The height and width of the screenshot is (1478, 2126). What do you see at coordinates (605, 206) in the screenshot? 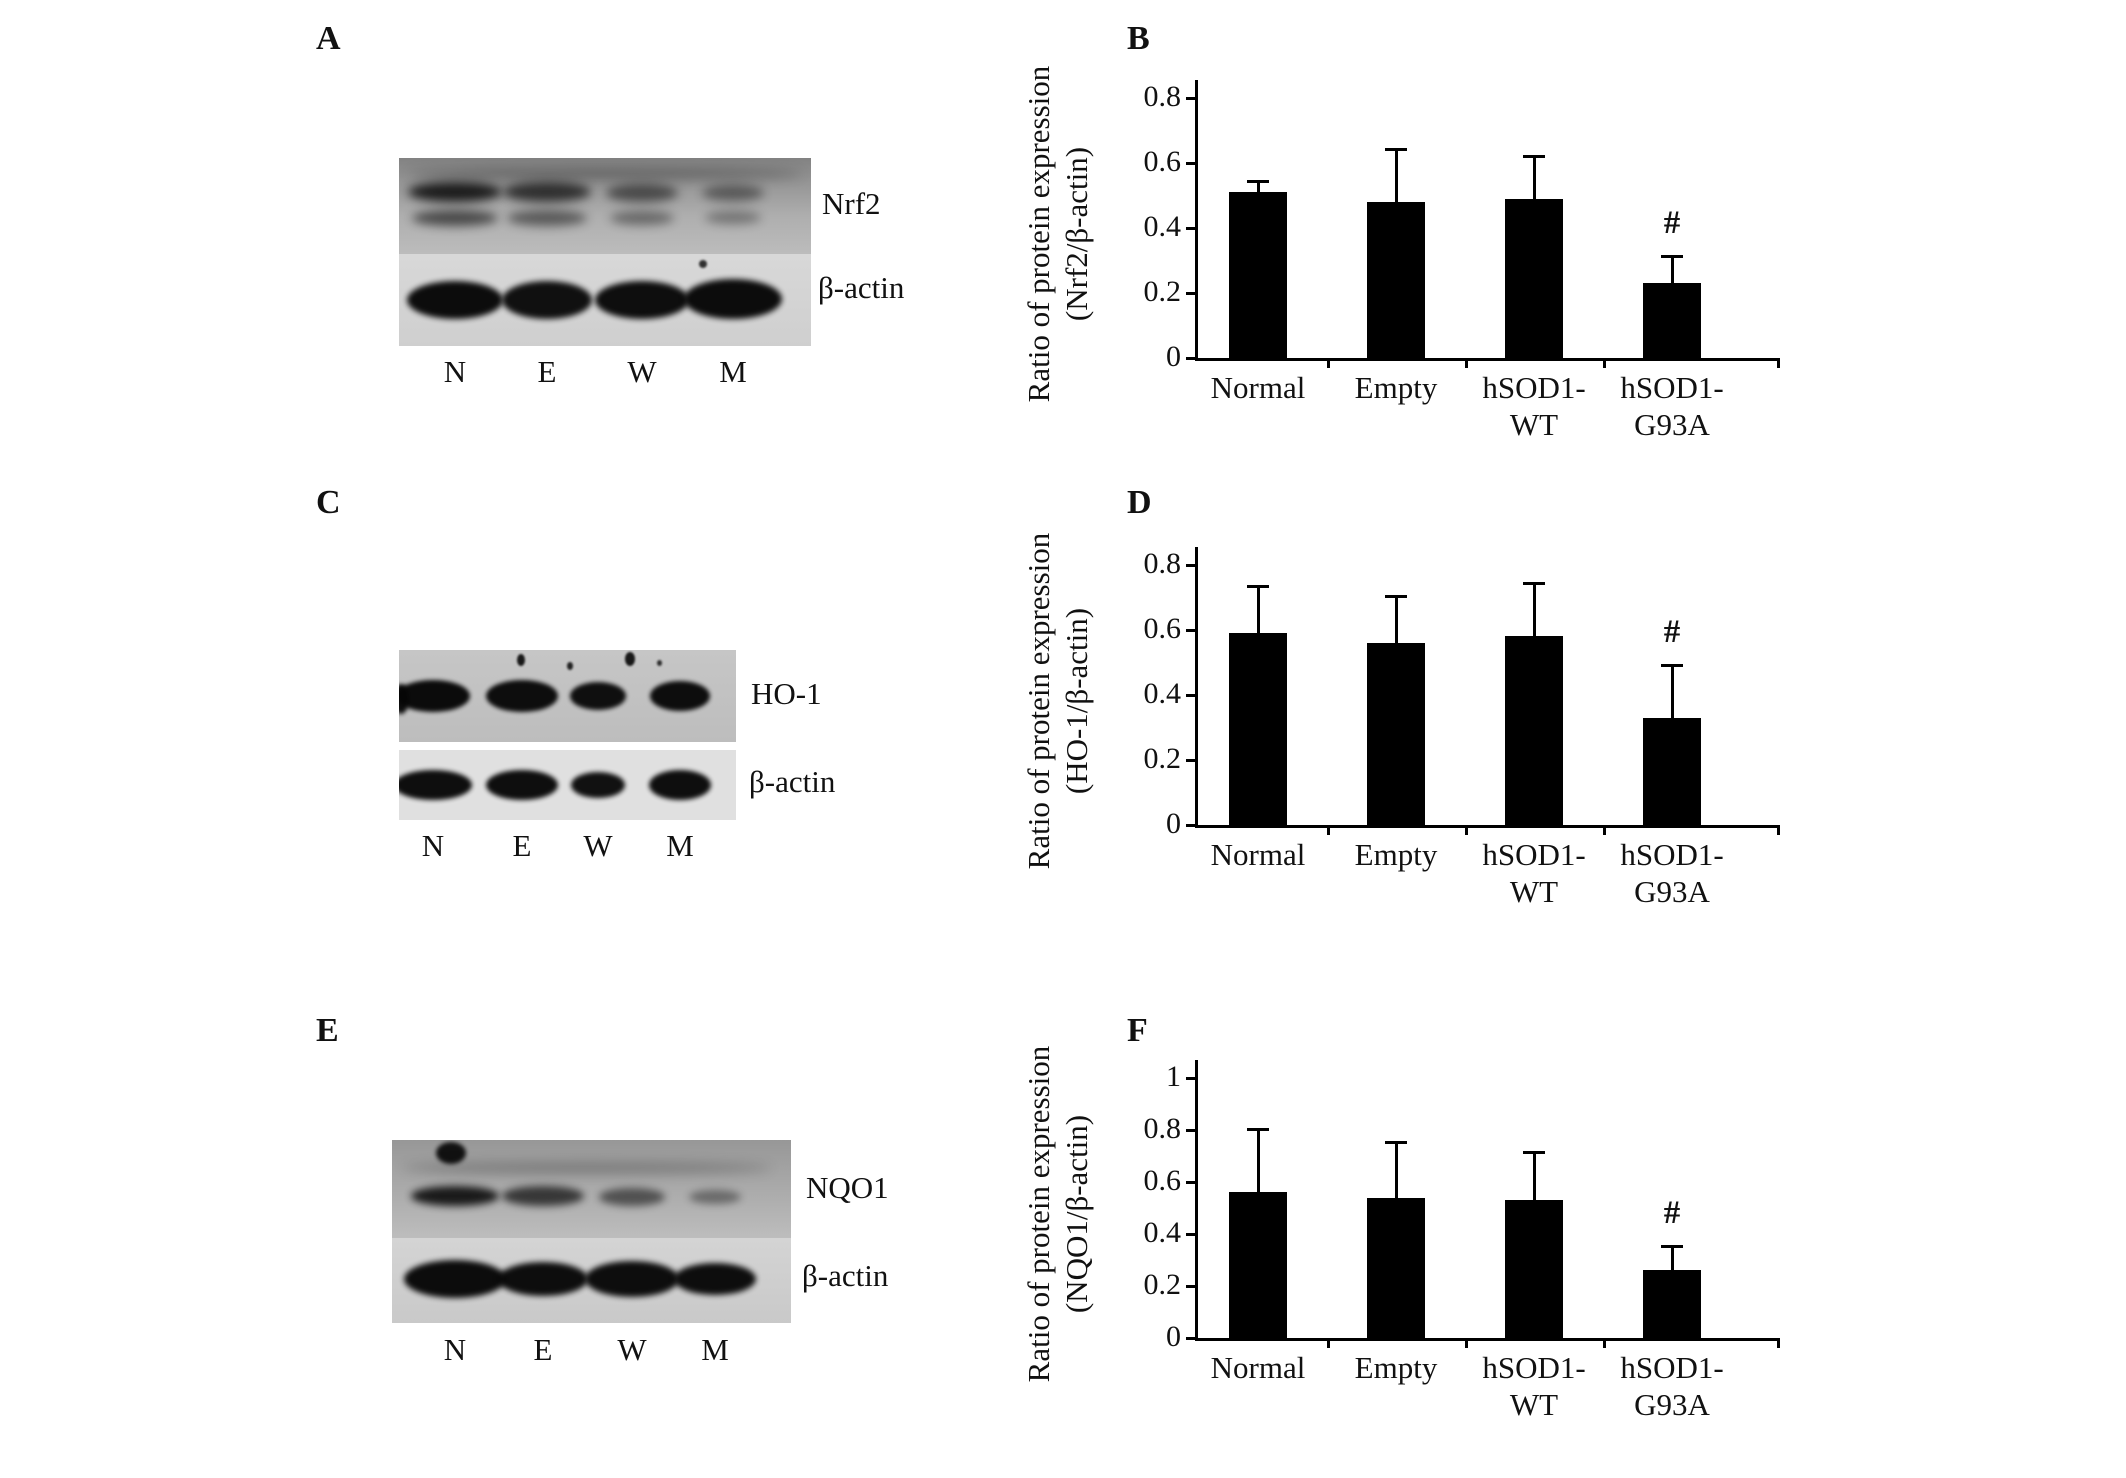
I see `blot-strip-nrf2` at bounding box center [605, 206].